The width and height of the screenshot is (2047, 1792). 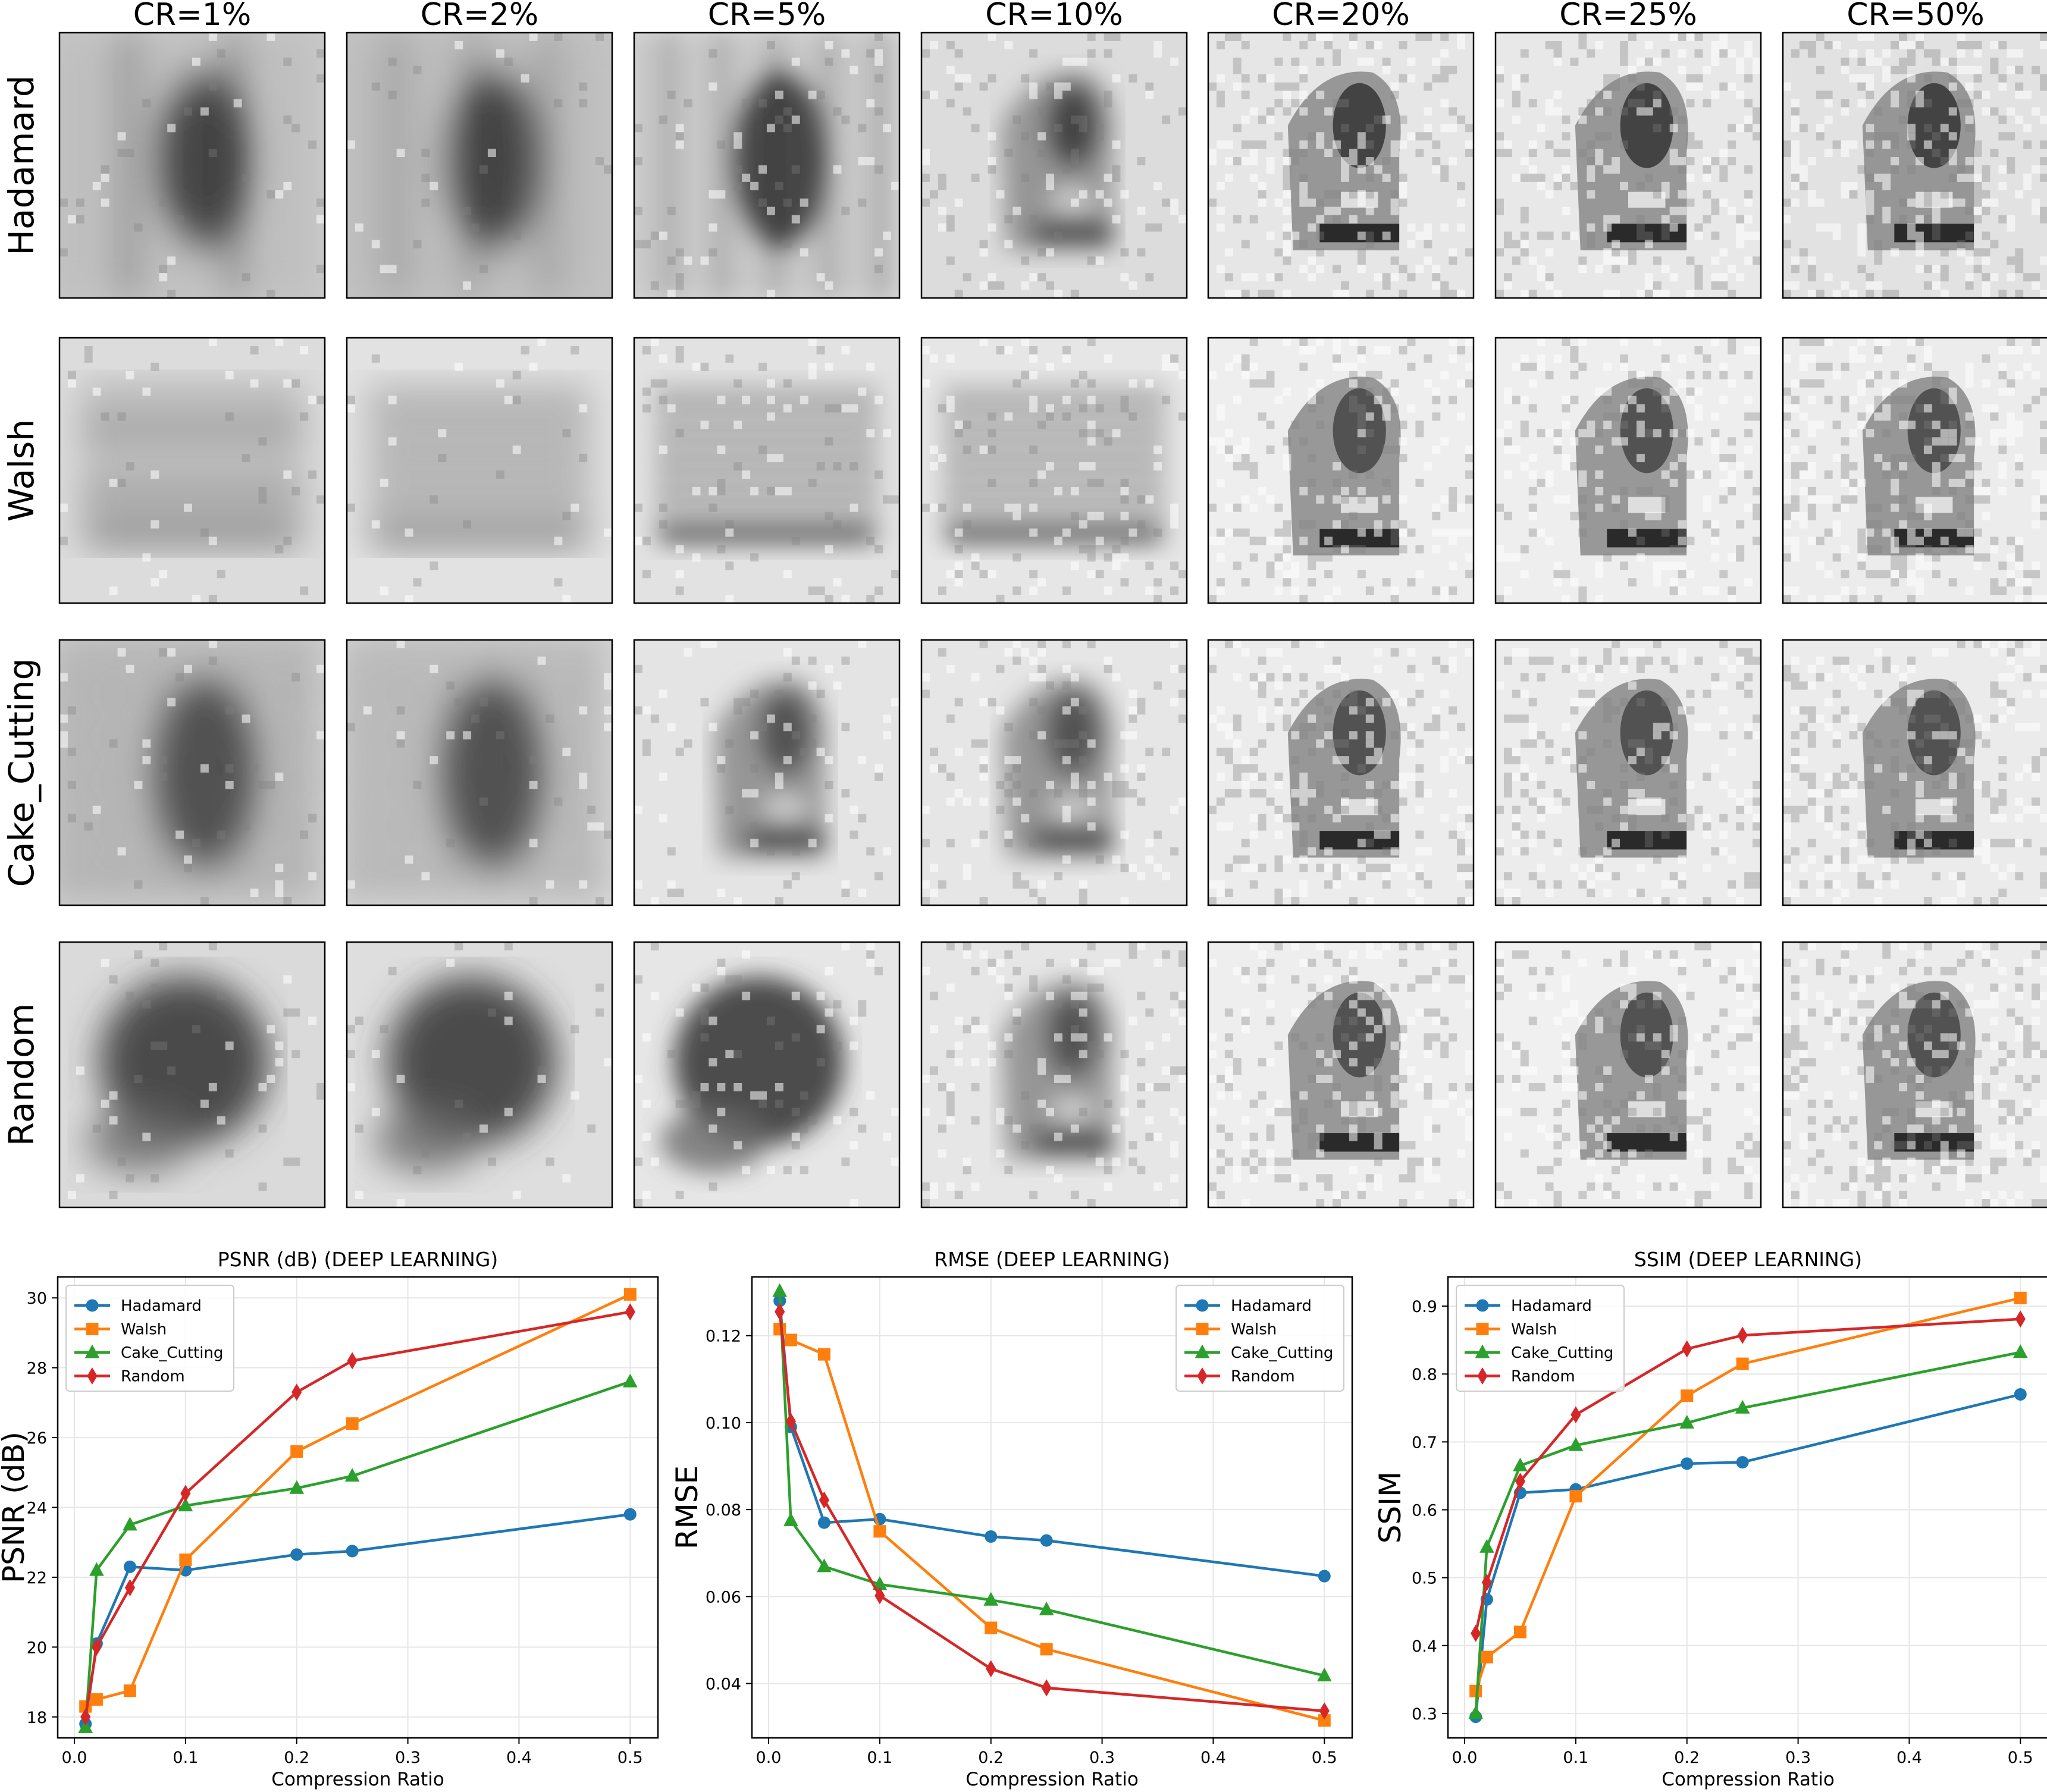 What do you see at coordinates (1482, 1329) in the screenshot?
I see `legend-marker-walsh` at bounding box center [1482, 1329].